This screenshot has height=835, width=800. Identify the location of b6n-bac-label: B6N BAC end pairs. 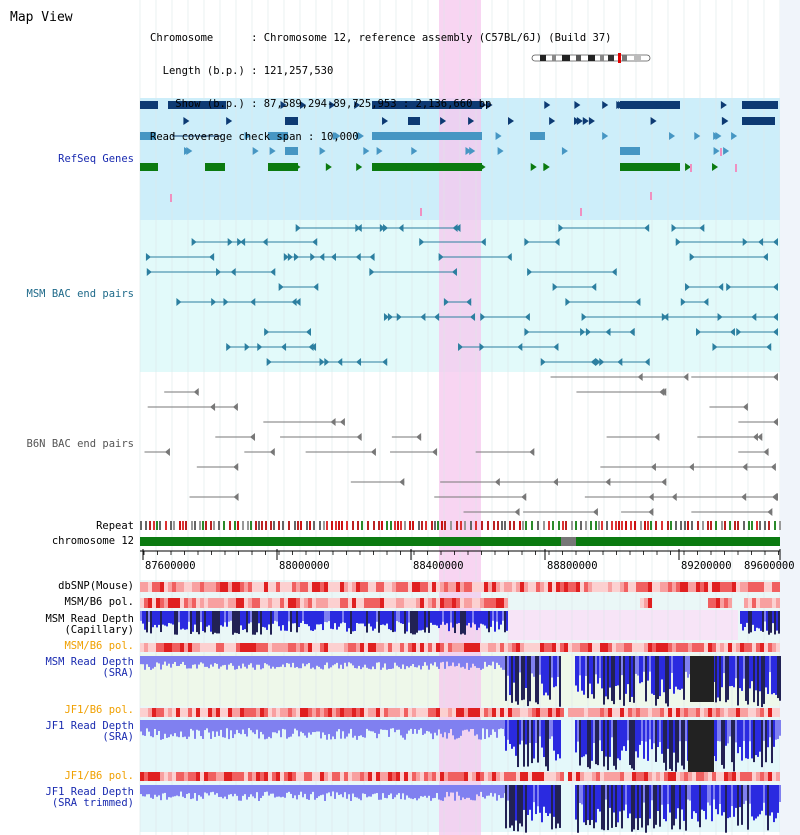
(80, 444).